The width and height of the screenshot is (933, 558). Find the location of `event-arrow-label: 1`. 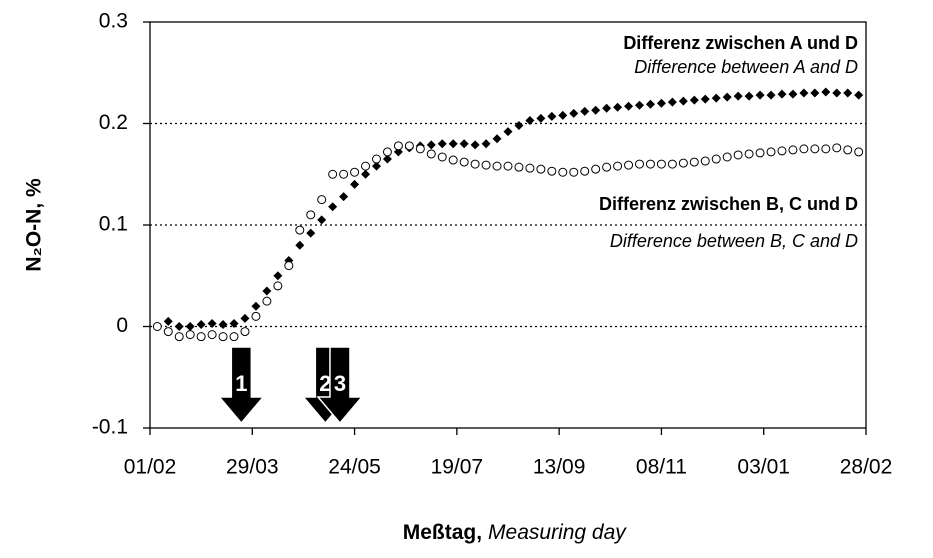

event-arrow-label: 1 is located at coordinates (241, 383).